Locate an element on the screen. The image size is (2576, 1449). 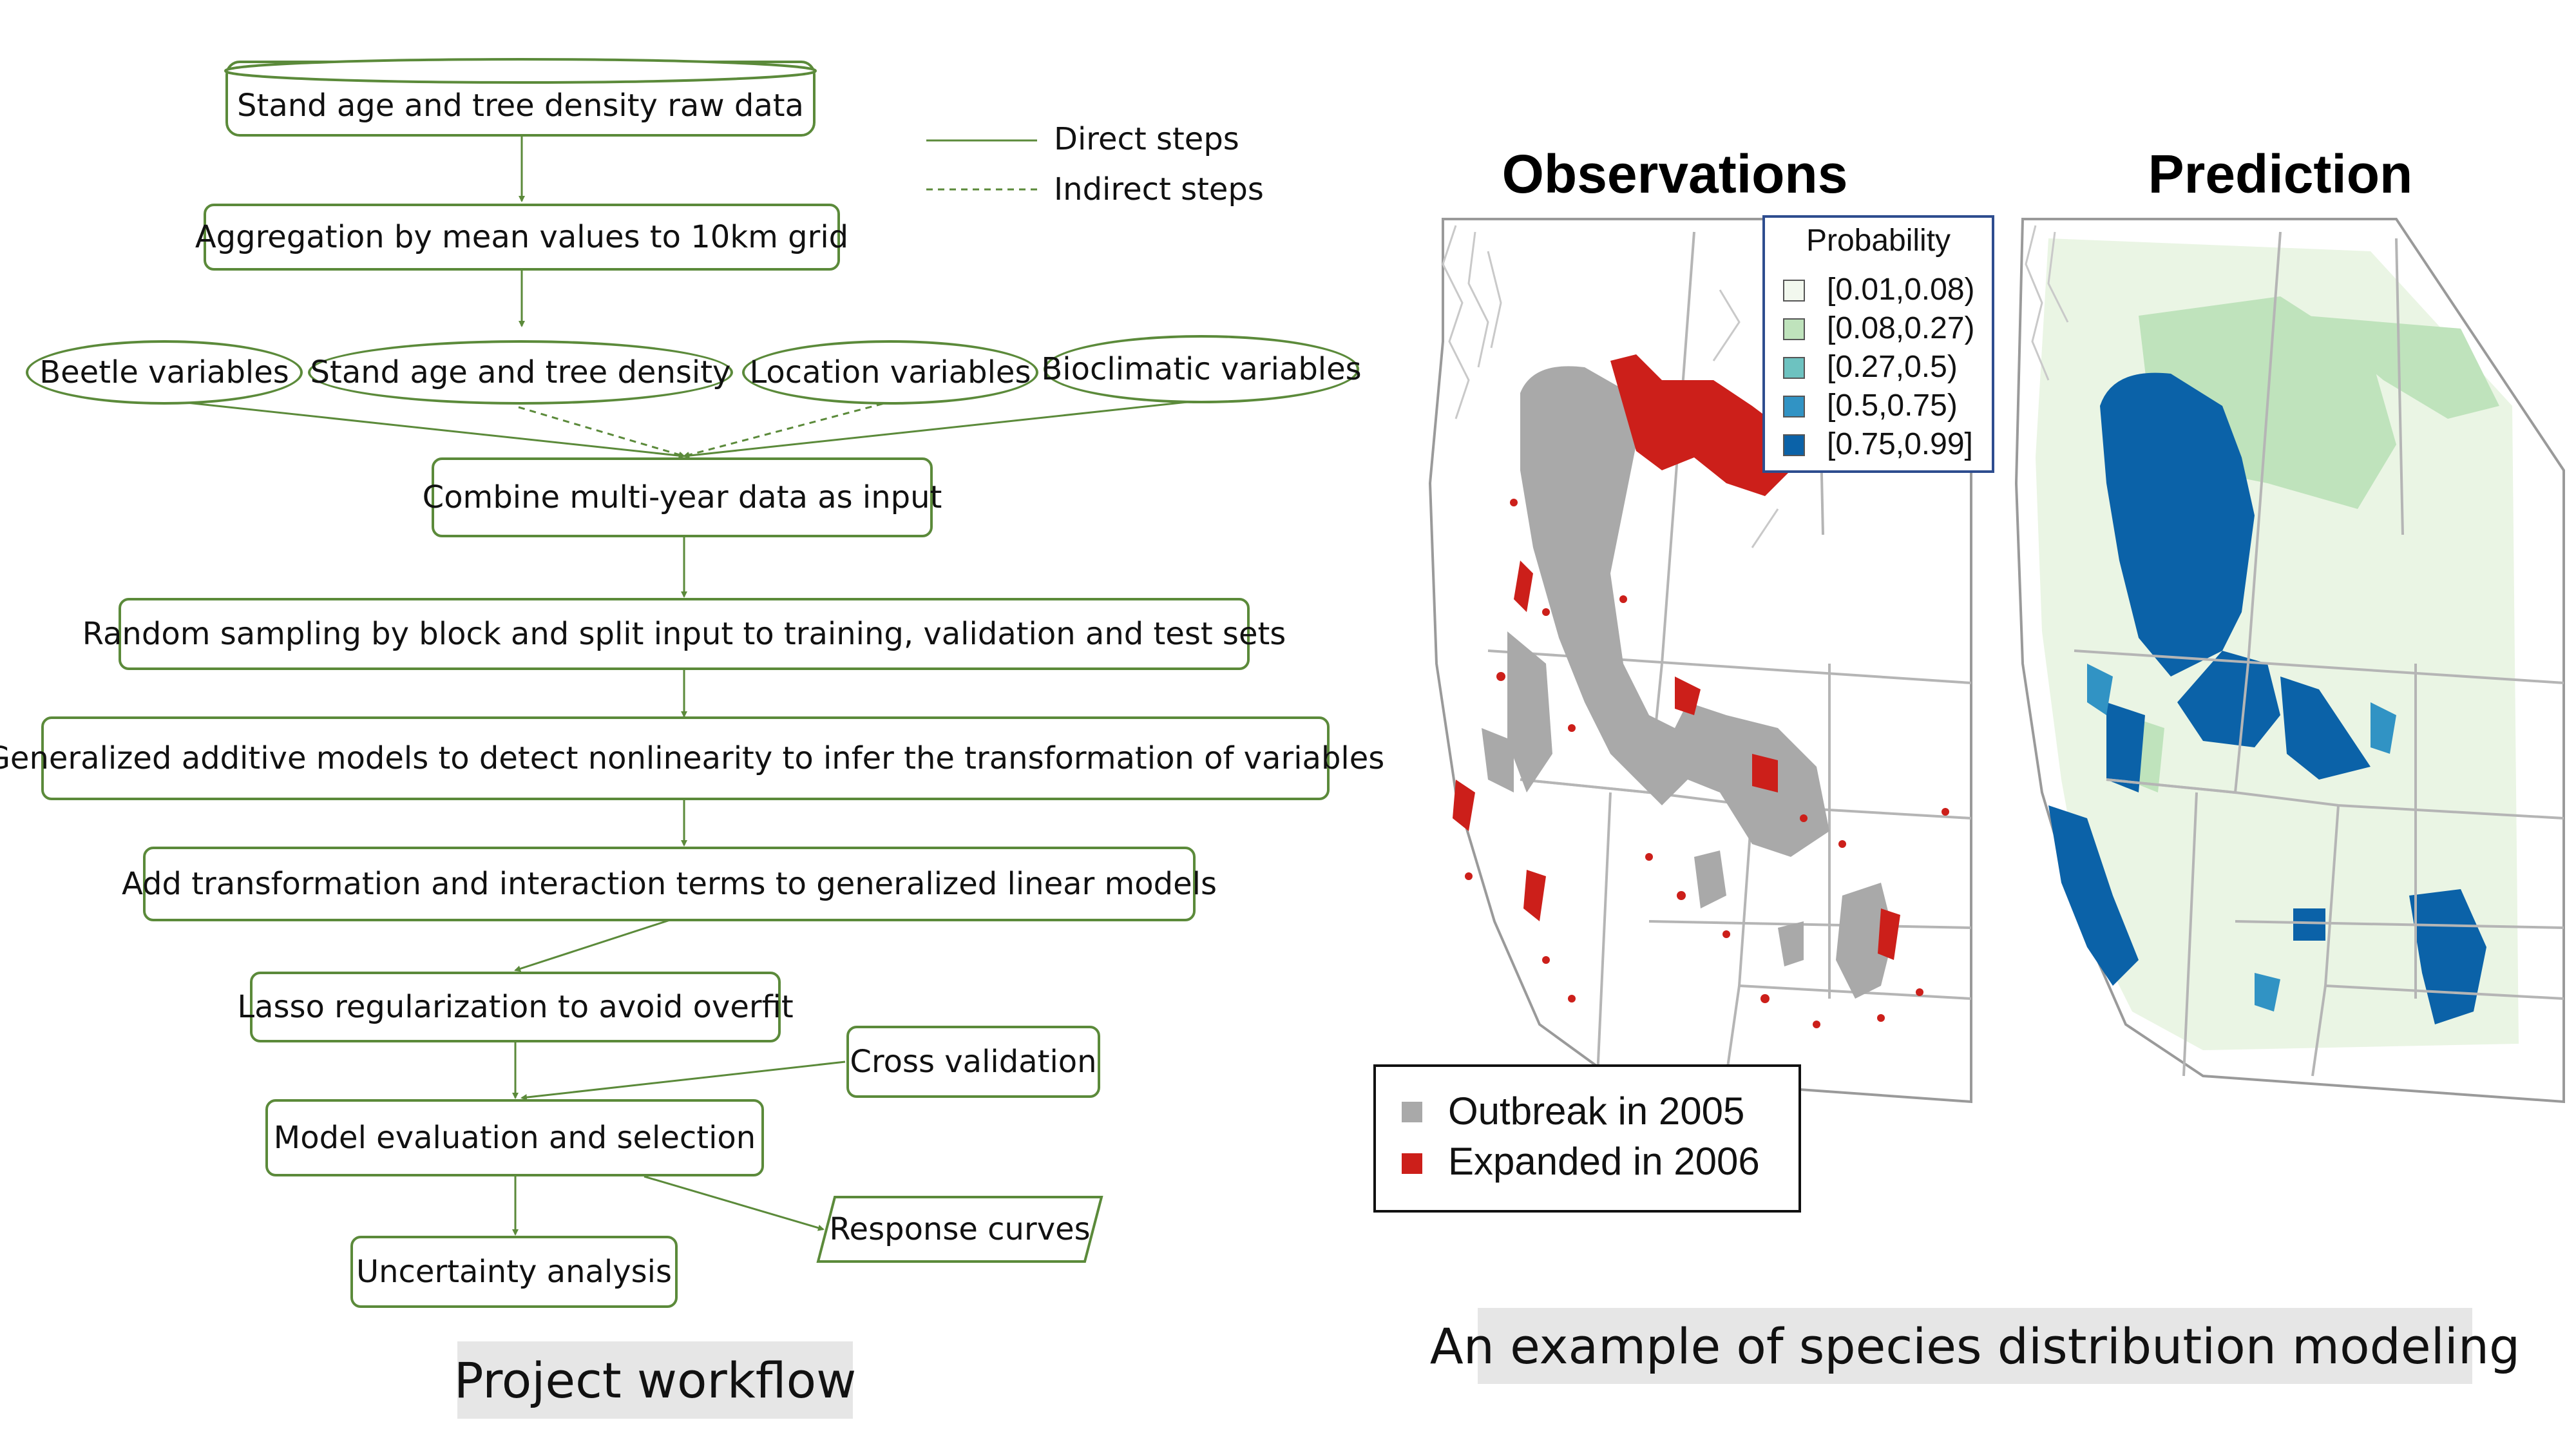
bioclimatic-variables-node: Bioclimatic variables is located at coordinates (1201, 369).